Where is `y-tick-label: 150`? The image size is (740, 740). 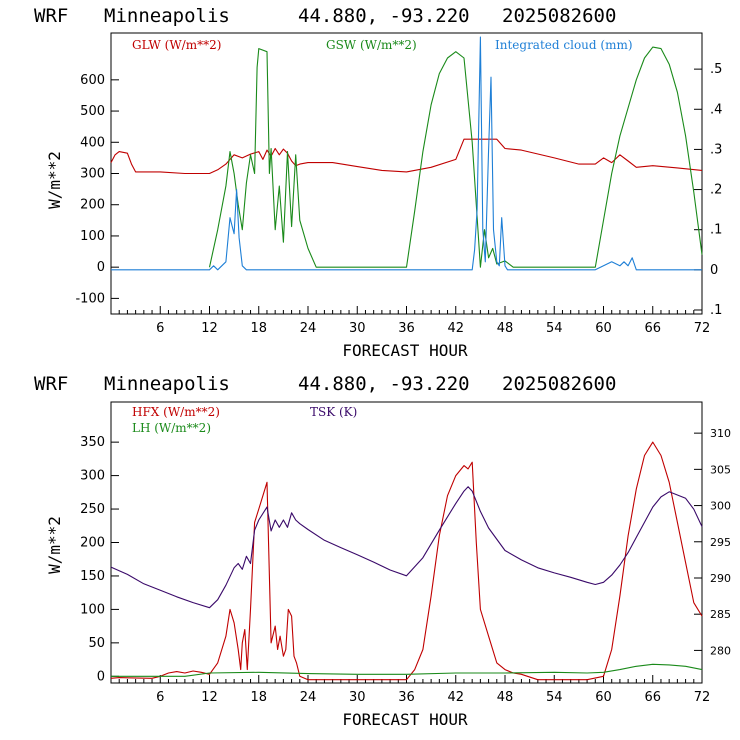
y-tick-label: 150 is located at coordinates (92, 576).